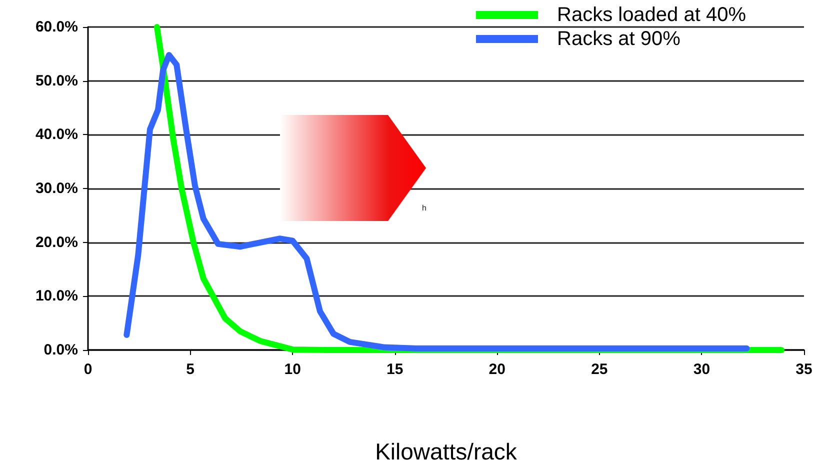 The height and width of the screenshot is (468, 831). I want to click on annotation: h, so click(424, 208).